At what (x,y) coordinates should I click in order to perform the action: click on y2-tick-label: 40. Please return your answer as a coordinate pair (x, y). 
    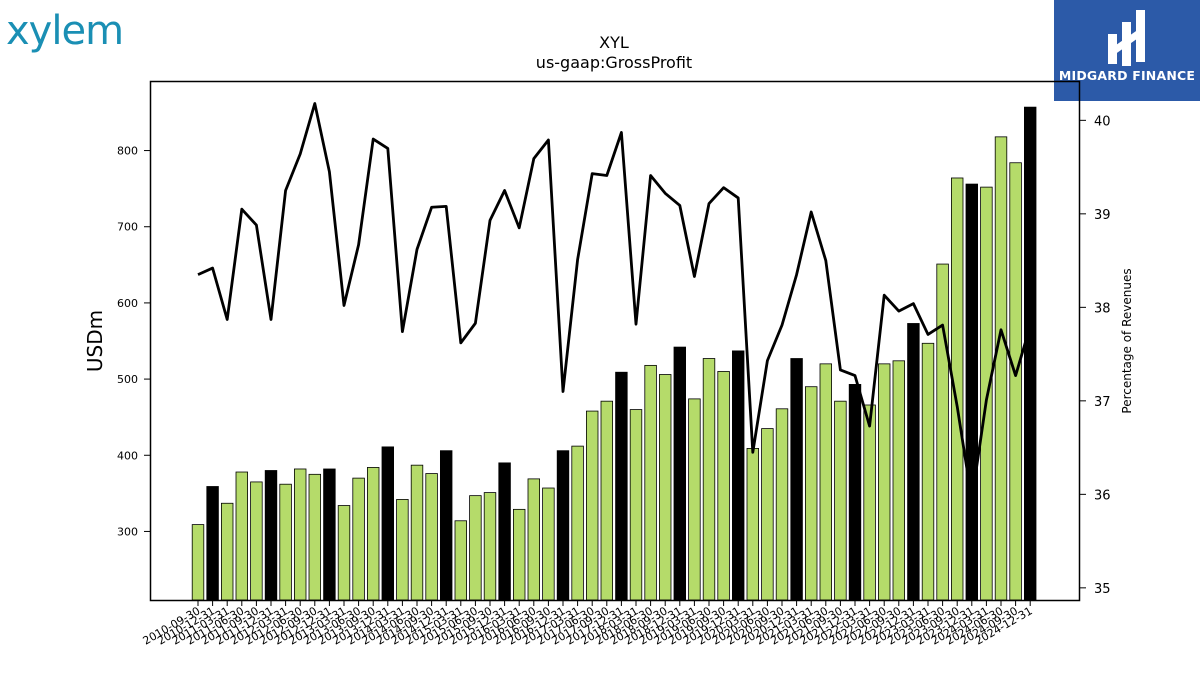
    Looking at the image, I should click on (1102, 121).